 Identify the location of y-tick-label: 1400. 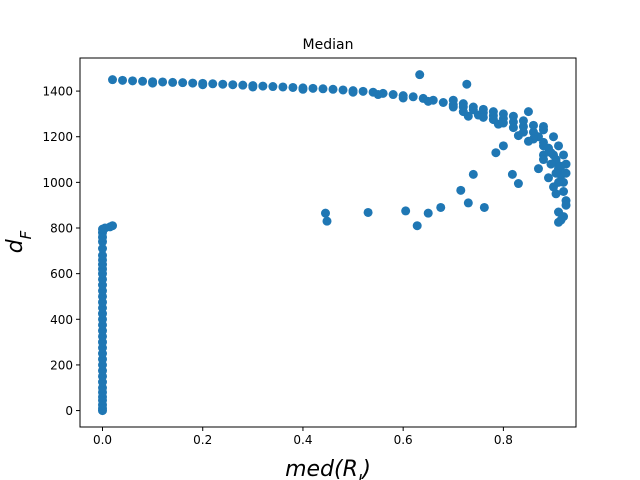
(57, 92).